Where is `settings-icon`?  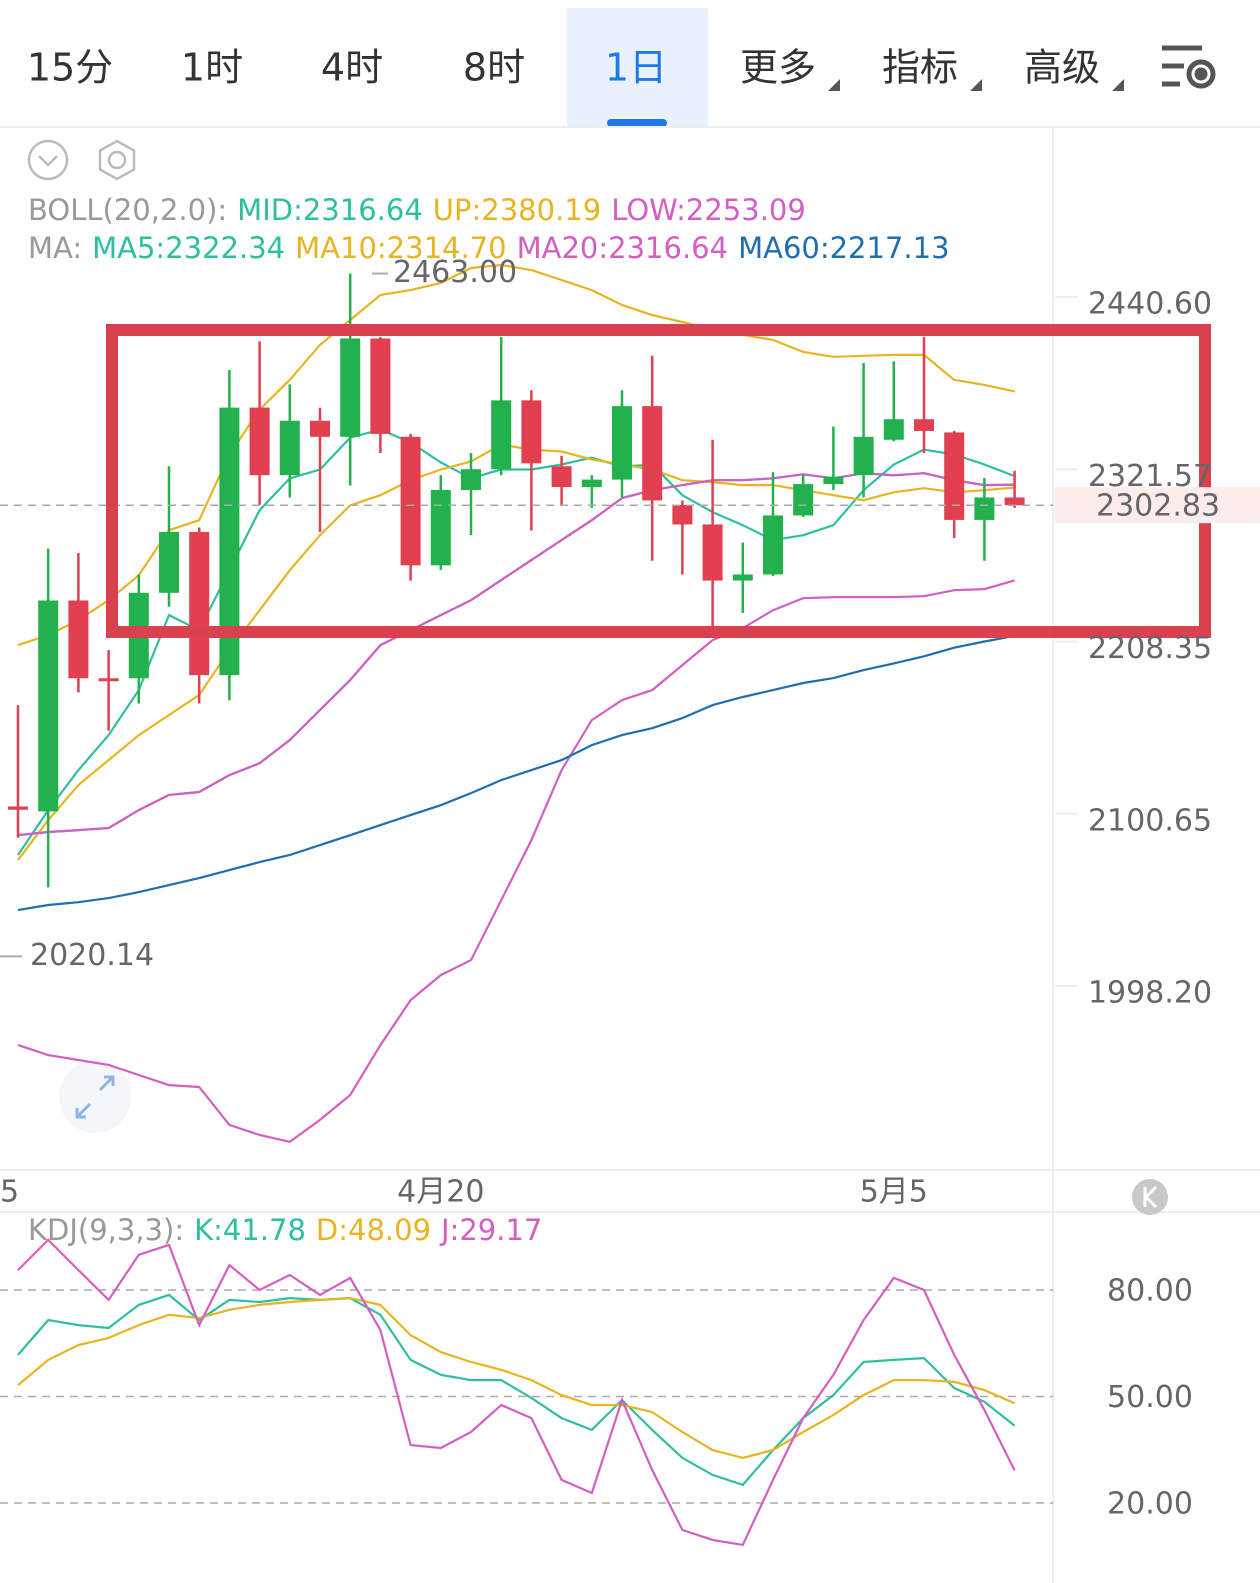
settings-icon is located at coordinates (1189, 67).